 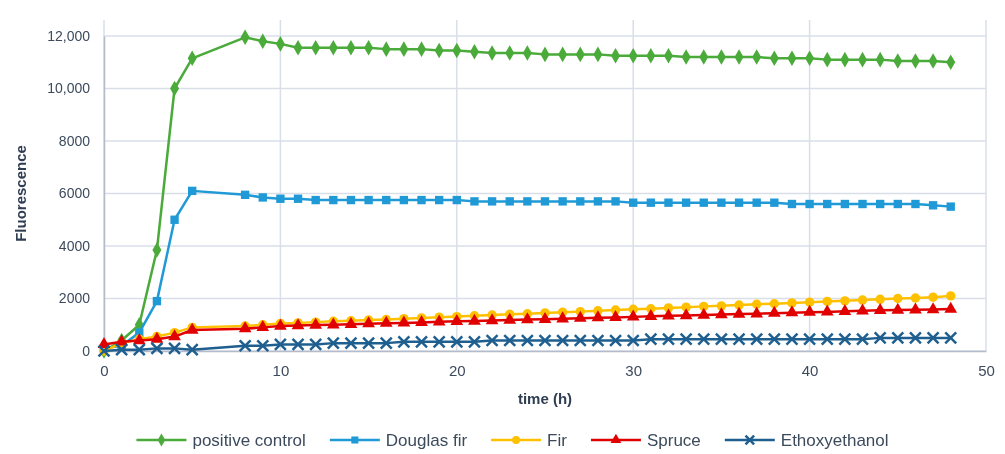 What do you see at coordinates (74, 245) in the screenshot?
I see `y-tick-label: 4000` at bounding box center [74, 245].